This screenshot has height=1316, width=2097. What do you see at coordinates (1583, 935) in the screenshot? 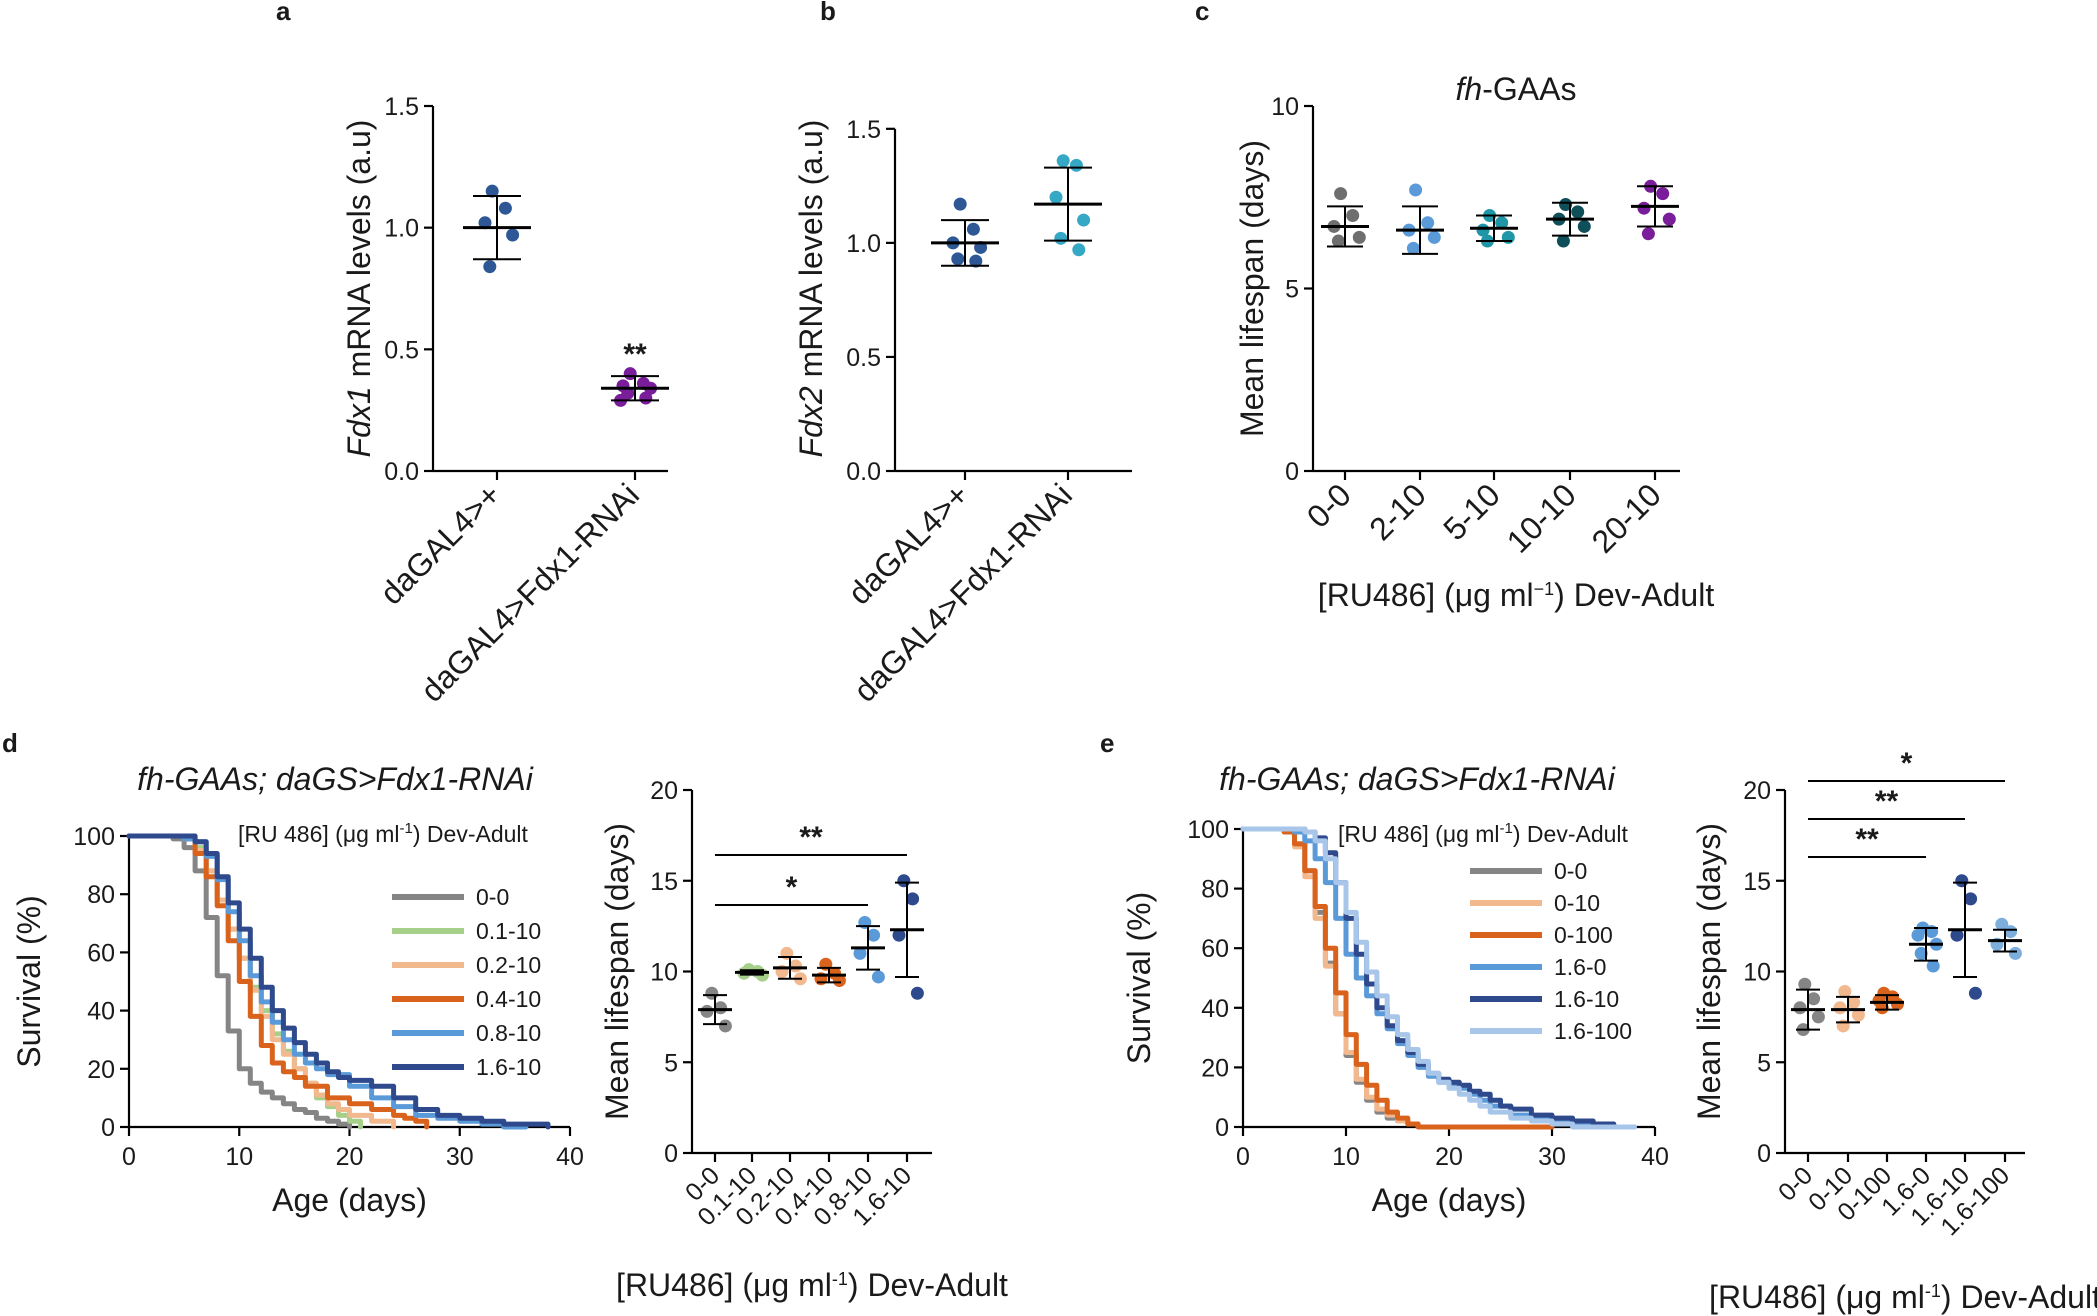
I see `legend-label: 0-100` at bounding box center [1583, 935].